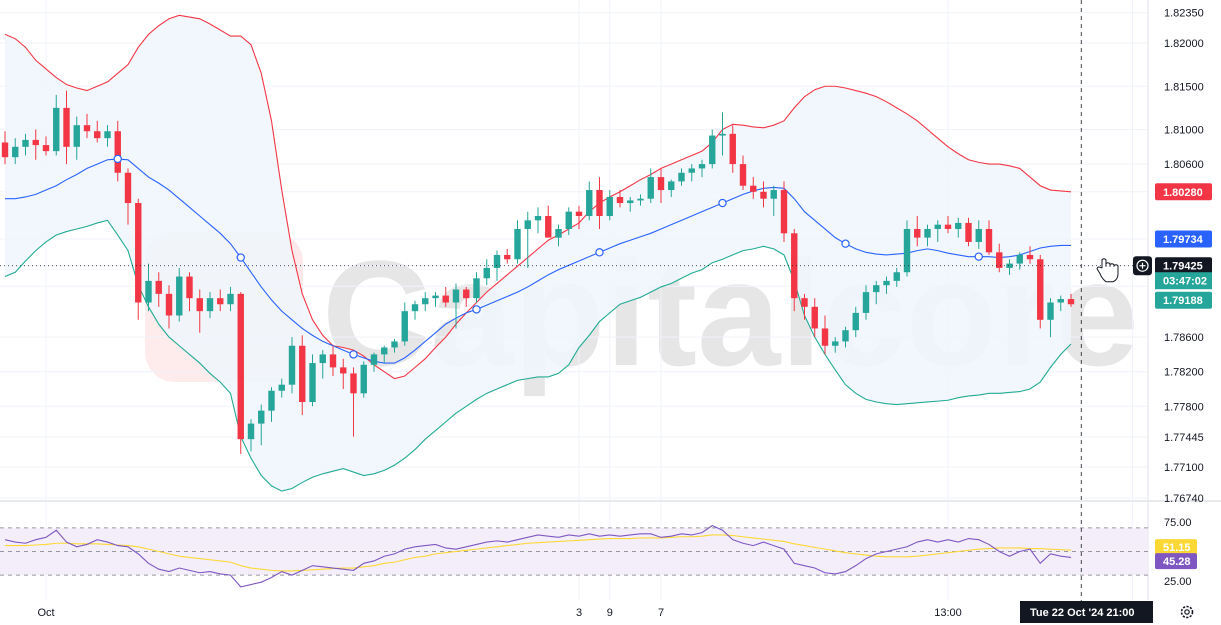 Image resolution: width=1221 pixels, height=625 pixels. Describe the element at coordinates (1184, 131) in the screenshot. I see `price-tick-label: 1.81000` at that location.